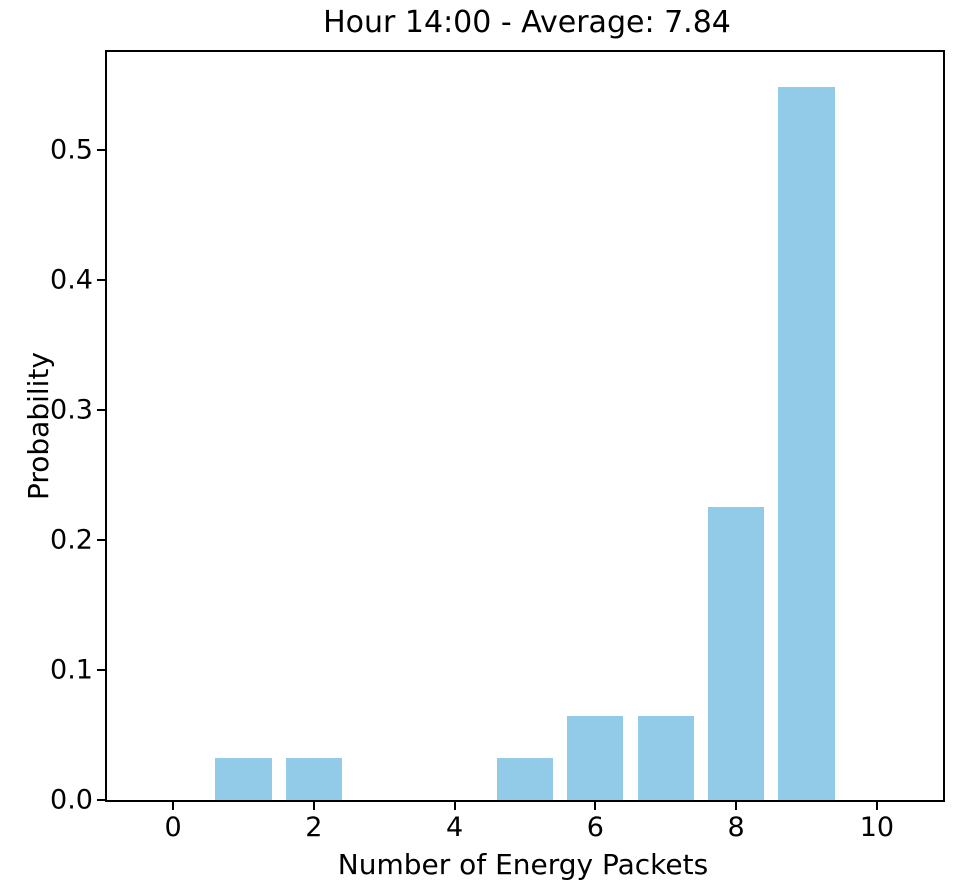 The width and height of the screenshot is (962, 890). What do you see at coordinates (314, 827) in the screenshot?
I see `x-tick-label-2: 2` at bounding box center [314, 827].